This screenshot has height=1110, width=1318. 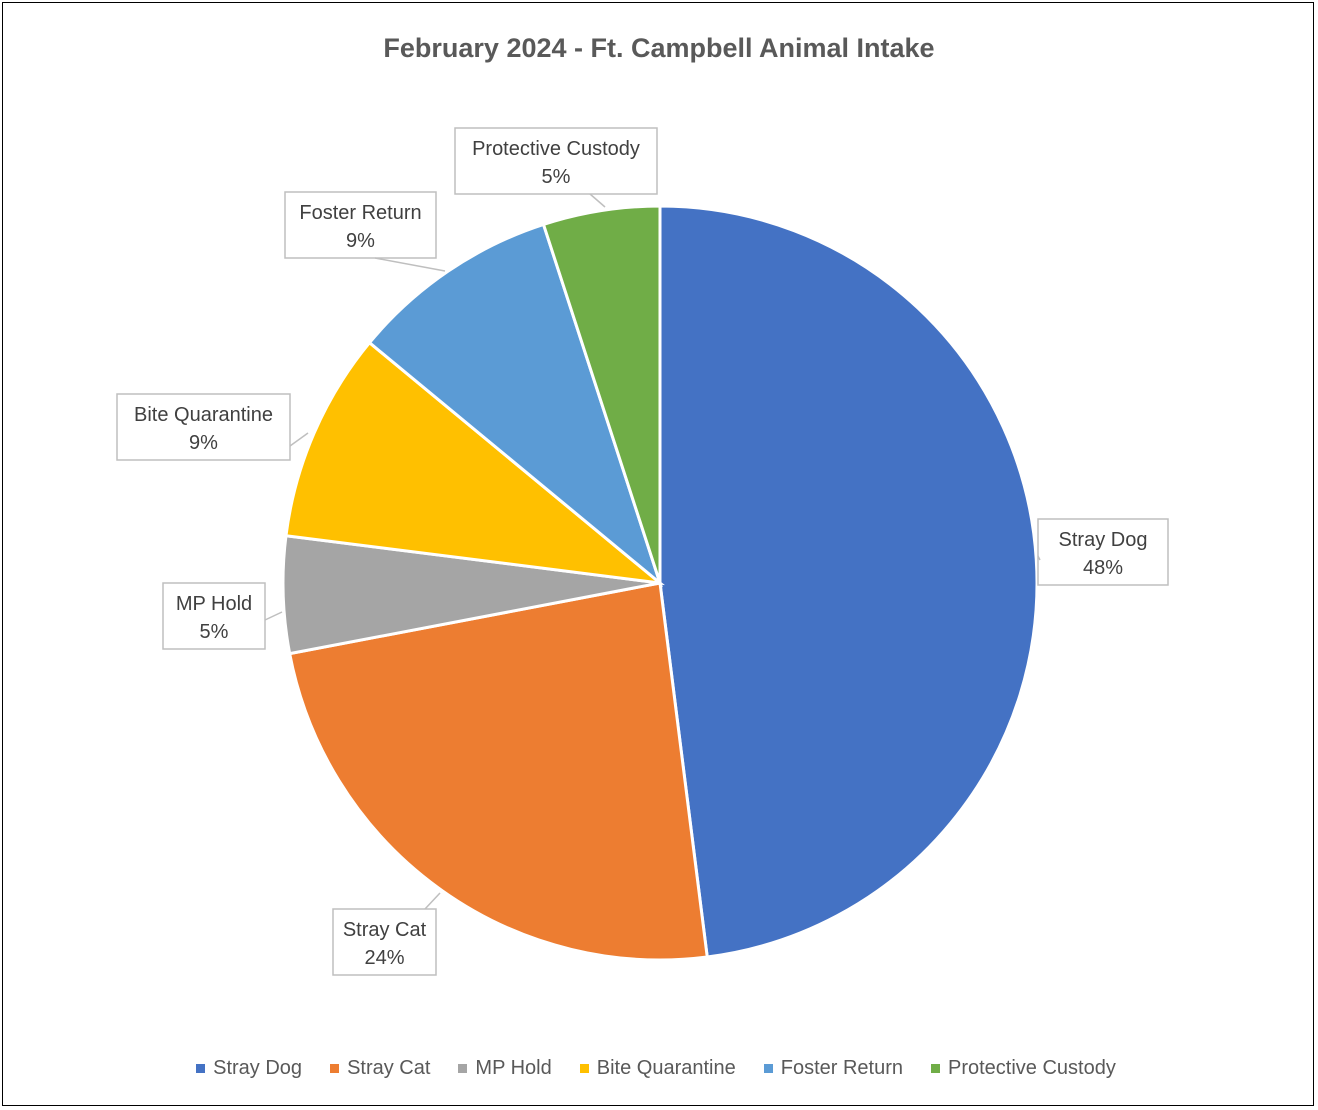 I want to click on legend-item-protective-custody: Protective Custody, so click(x=1023, y=1068).